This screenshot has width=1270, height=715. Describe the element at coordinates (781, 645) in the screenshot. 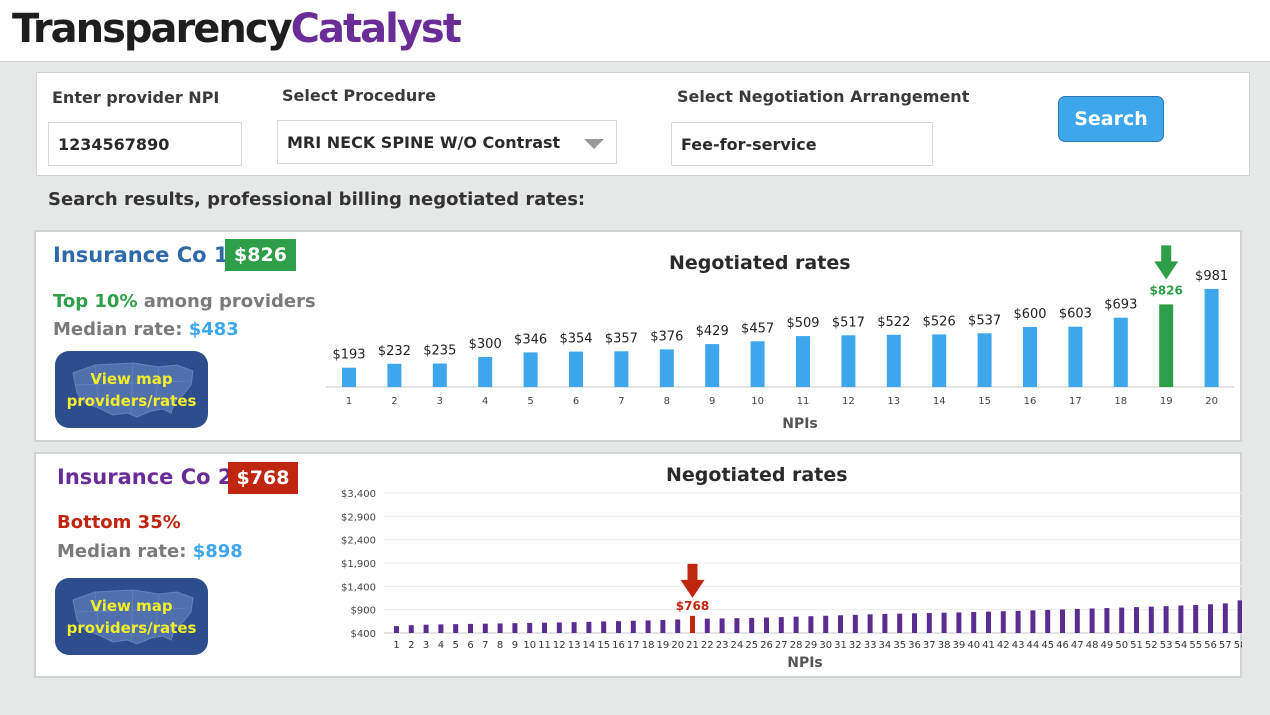

I see `x-tick-label: 27` at that location.